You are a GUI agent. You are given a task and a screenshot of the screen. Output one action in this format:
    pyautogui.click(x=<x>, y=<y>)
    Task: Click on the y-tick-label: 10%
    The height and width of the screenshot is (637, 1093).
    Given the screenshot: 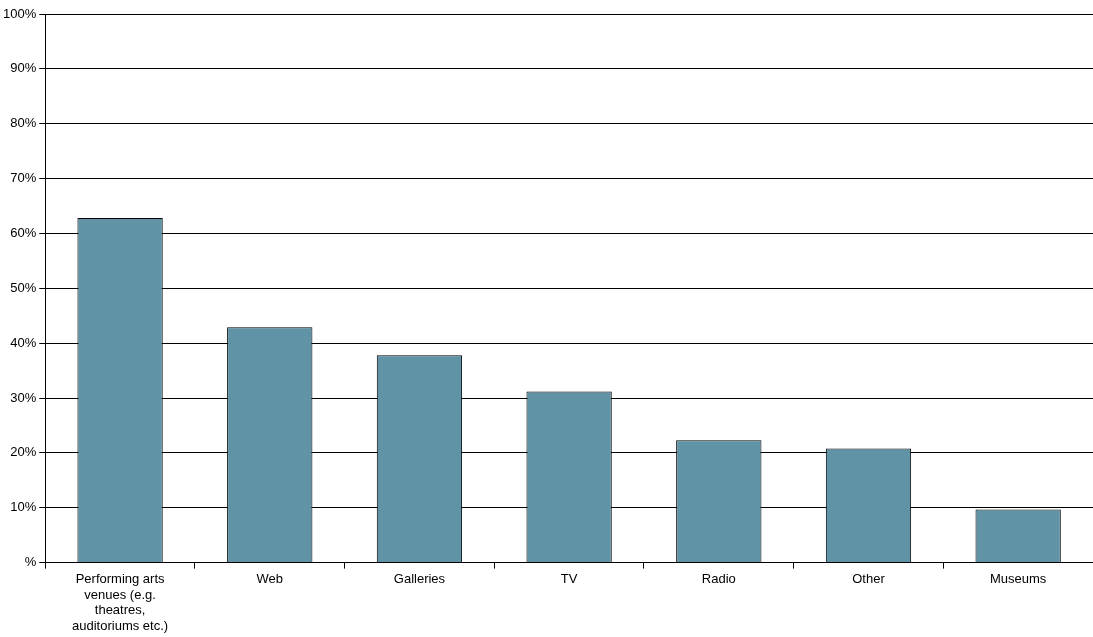 What is the action you would take?
    pyautogui.click(x=23, y=507)
    